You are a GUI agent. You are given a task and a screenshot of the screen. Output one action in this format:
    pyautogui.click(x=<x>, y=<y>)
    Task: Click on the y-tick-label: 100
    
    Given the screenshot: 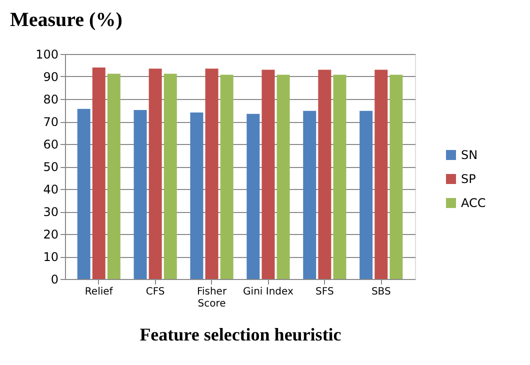 What is the action you would take?
    pyautogui.click(x=47, y=55)
    